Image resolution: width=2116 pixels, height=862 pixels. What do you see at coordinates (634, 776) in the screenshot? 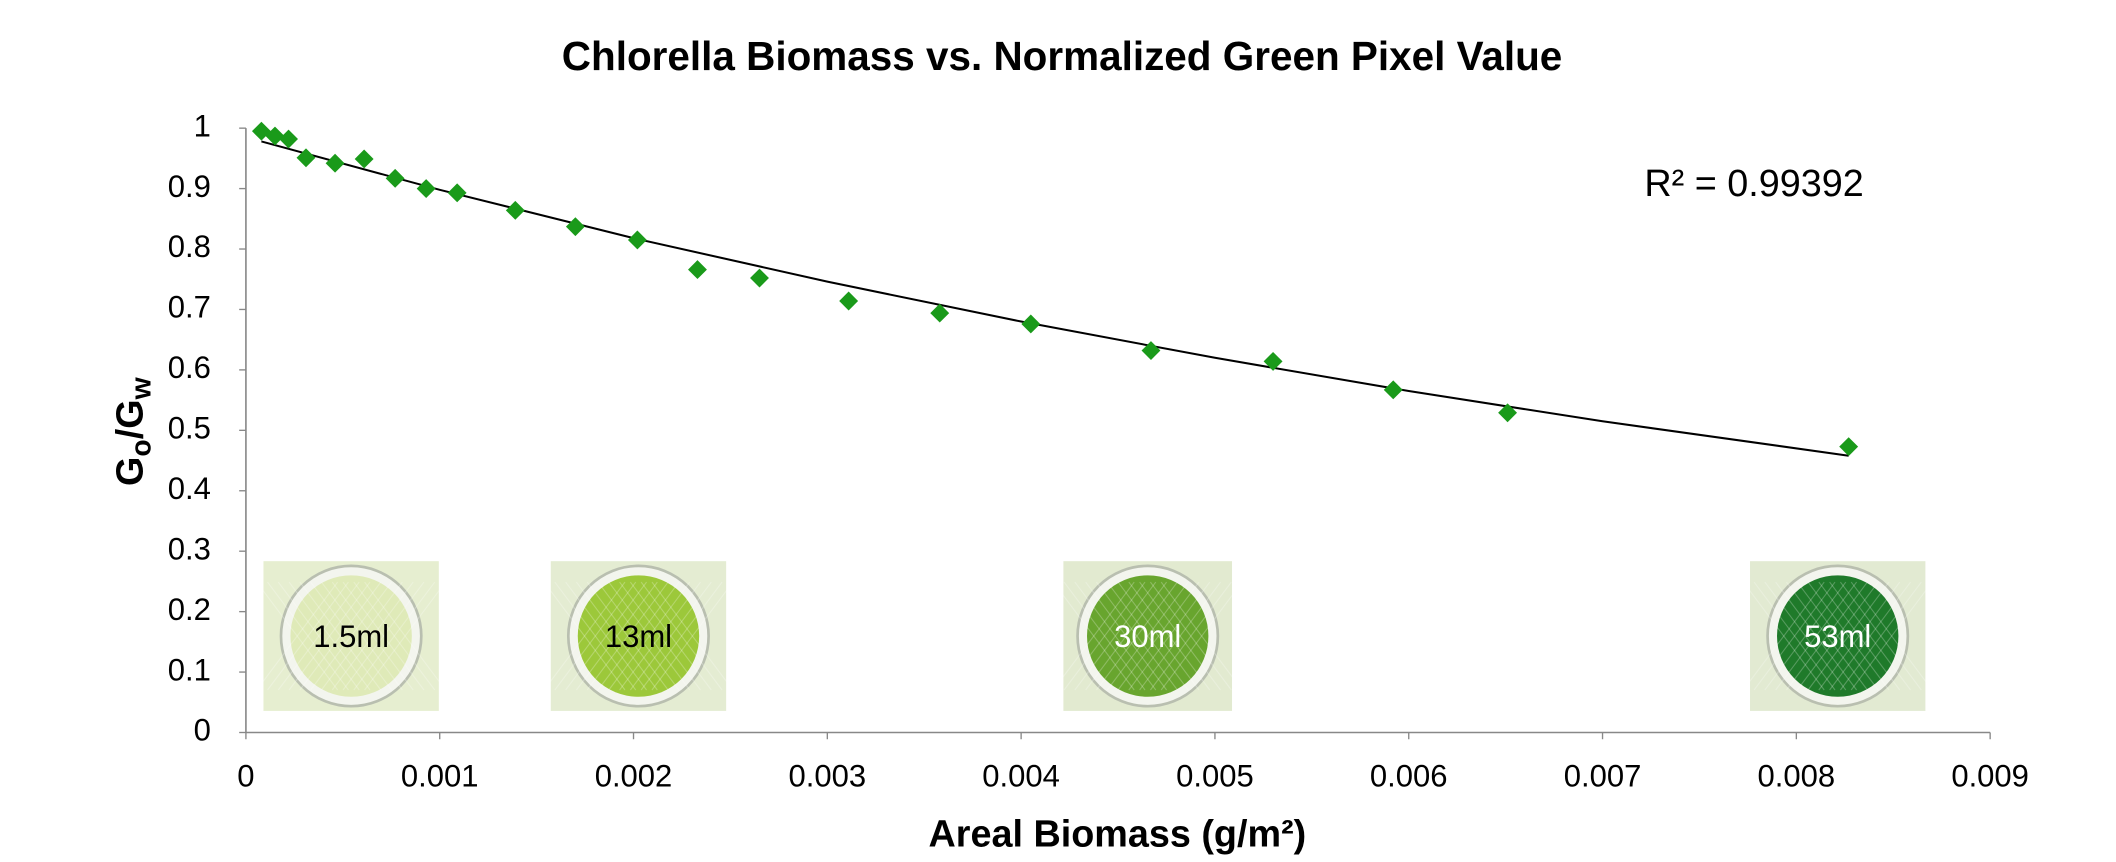
I see `x-tick-label: 0.002` at bounding box center [634, 776].